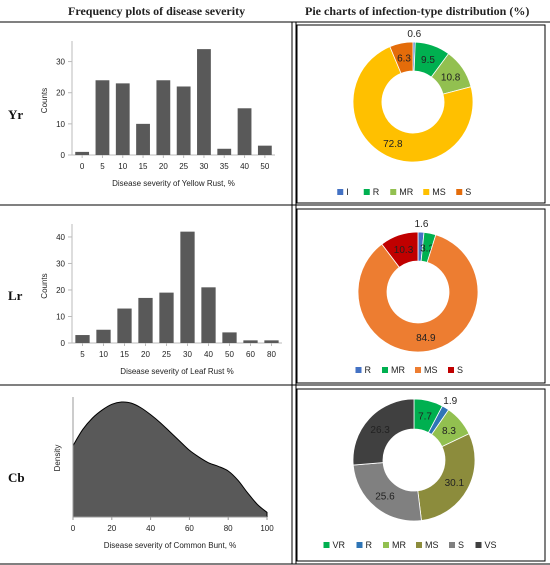  Describe the element at coordinates (339, 545) in the screenshot. I see `legend-label: VR` at that location.